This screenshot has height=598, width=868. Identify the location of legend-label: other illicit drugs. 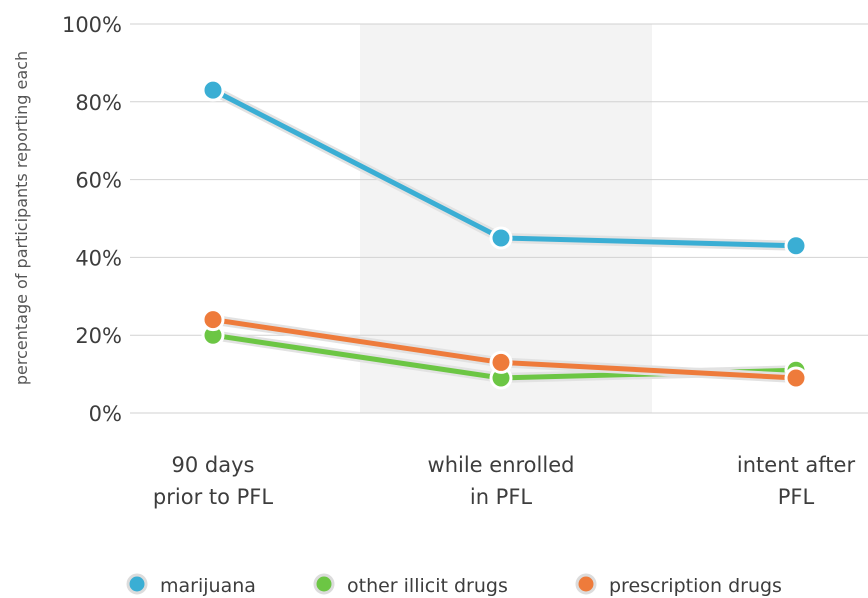
(427, 586).